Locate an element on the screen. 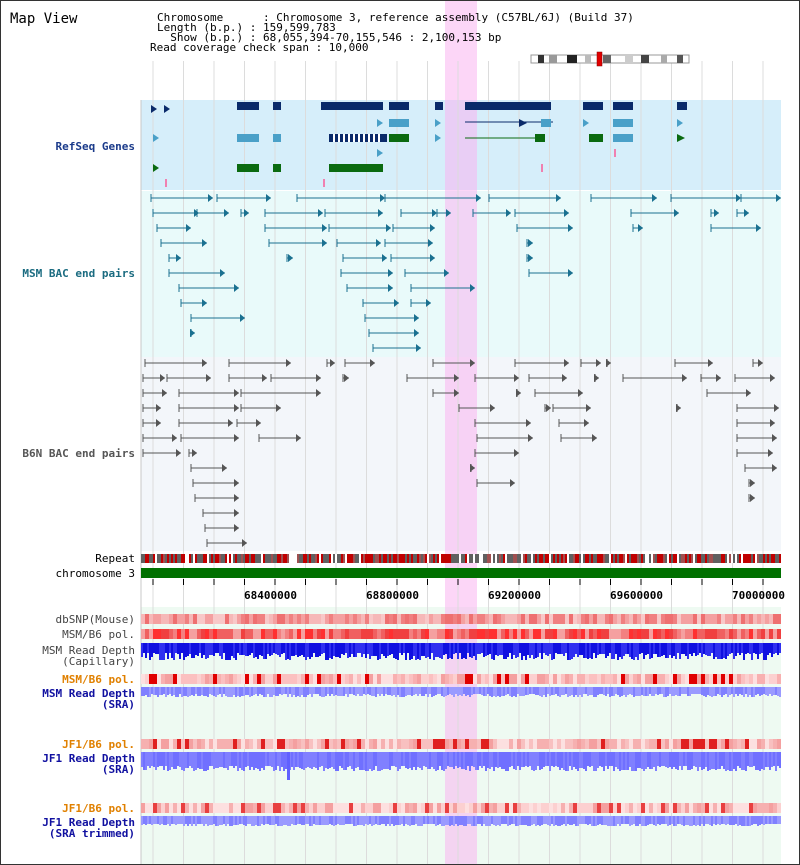  b6n-bac-label: B6N BAC end pairs is located at coordinates (78, 453).